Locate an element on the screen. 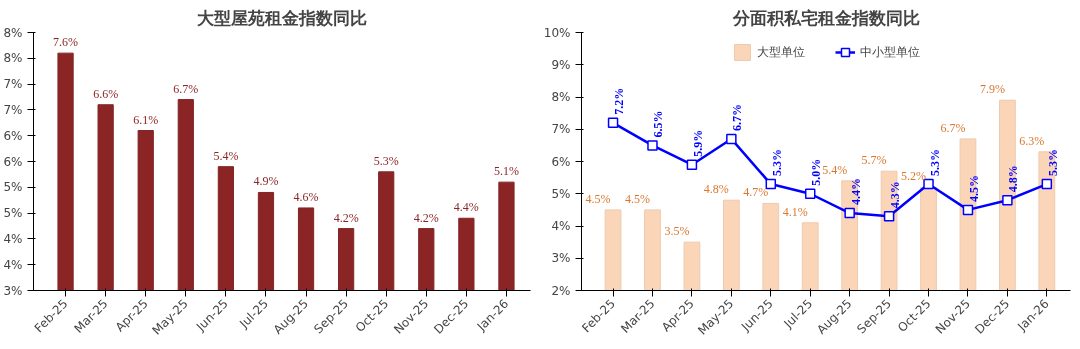 This screenshot has height=349, width=1080. chart-title: 分面积私宅租金指数同比 is located at coordinates (825, 17).